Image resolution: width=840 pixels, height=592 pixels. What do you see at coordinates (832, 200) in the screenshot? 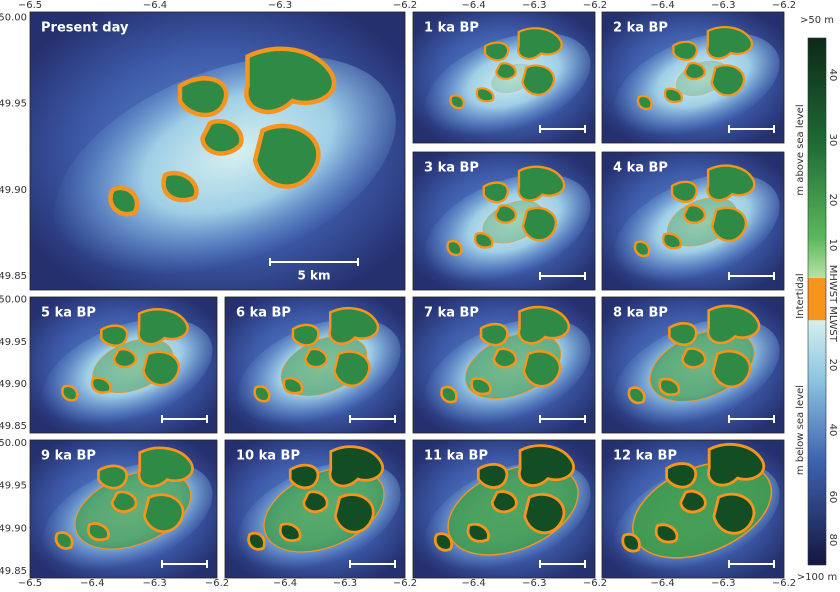
I see `colorbar-tick-label: 20` at bounding box center [832, 200].